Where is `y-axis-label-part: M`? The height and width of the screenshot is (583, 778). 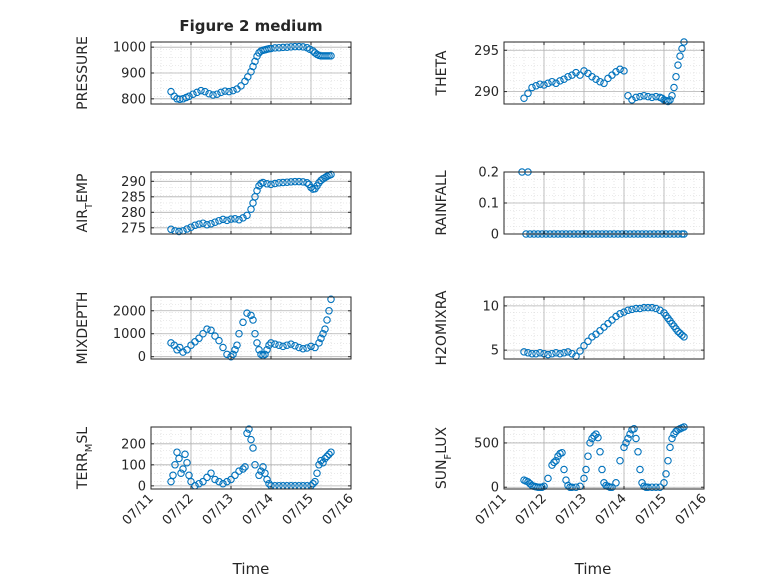
y-axis-label-part: M is located at coordinates (89, 448).